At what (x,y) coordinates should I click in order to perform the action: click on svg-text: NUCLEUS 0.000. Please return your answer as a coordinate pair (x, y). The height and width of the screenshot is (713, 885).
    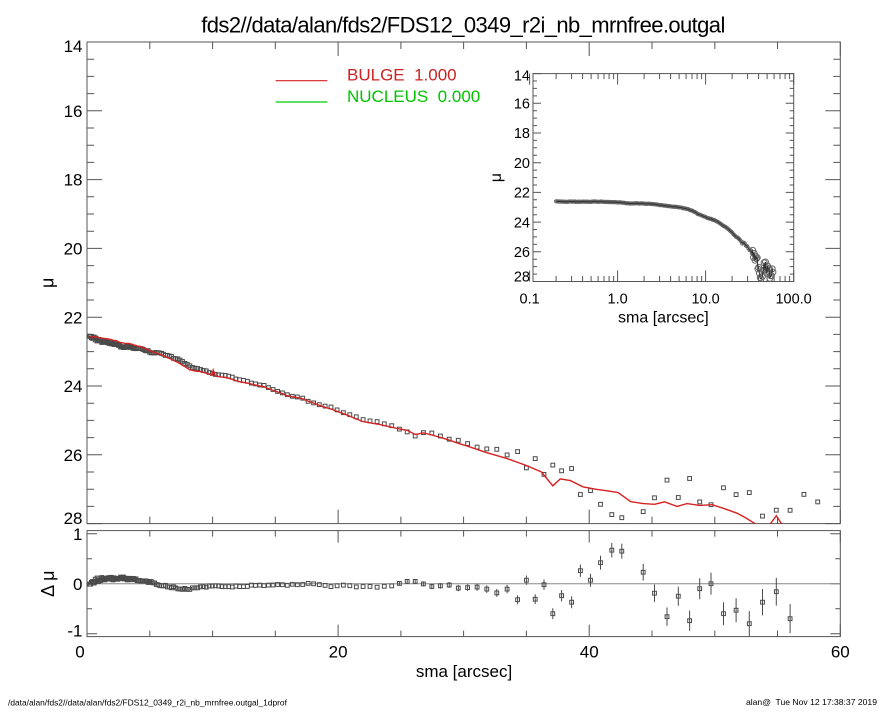
    Looking at the image, I should click on (413, 96).